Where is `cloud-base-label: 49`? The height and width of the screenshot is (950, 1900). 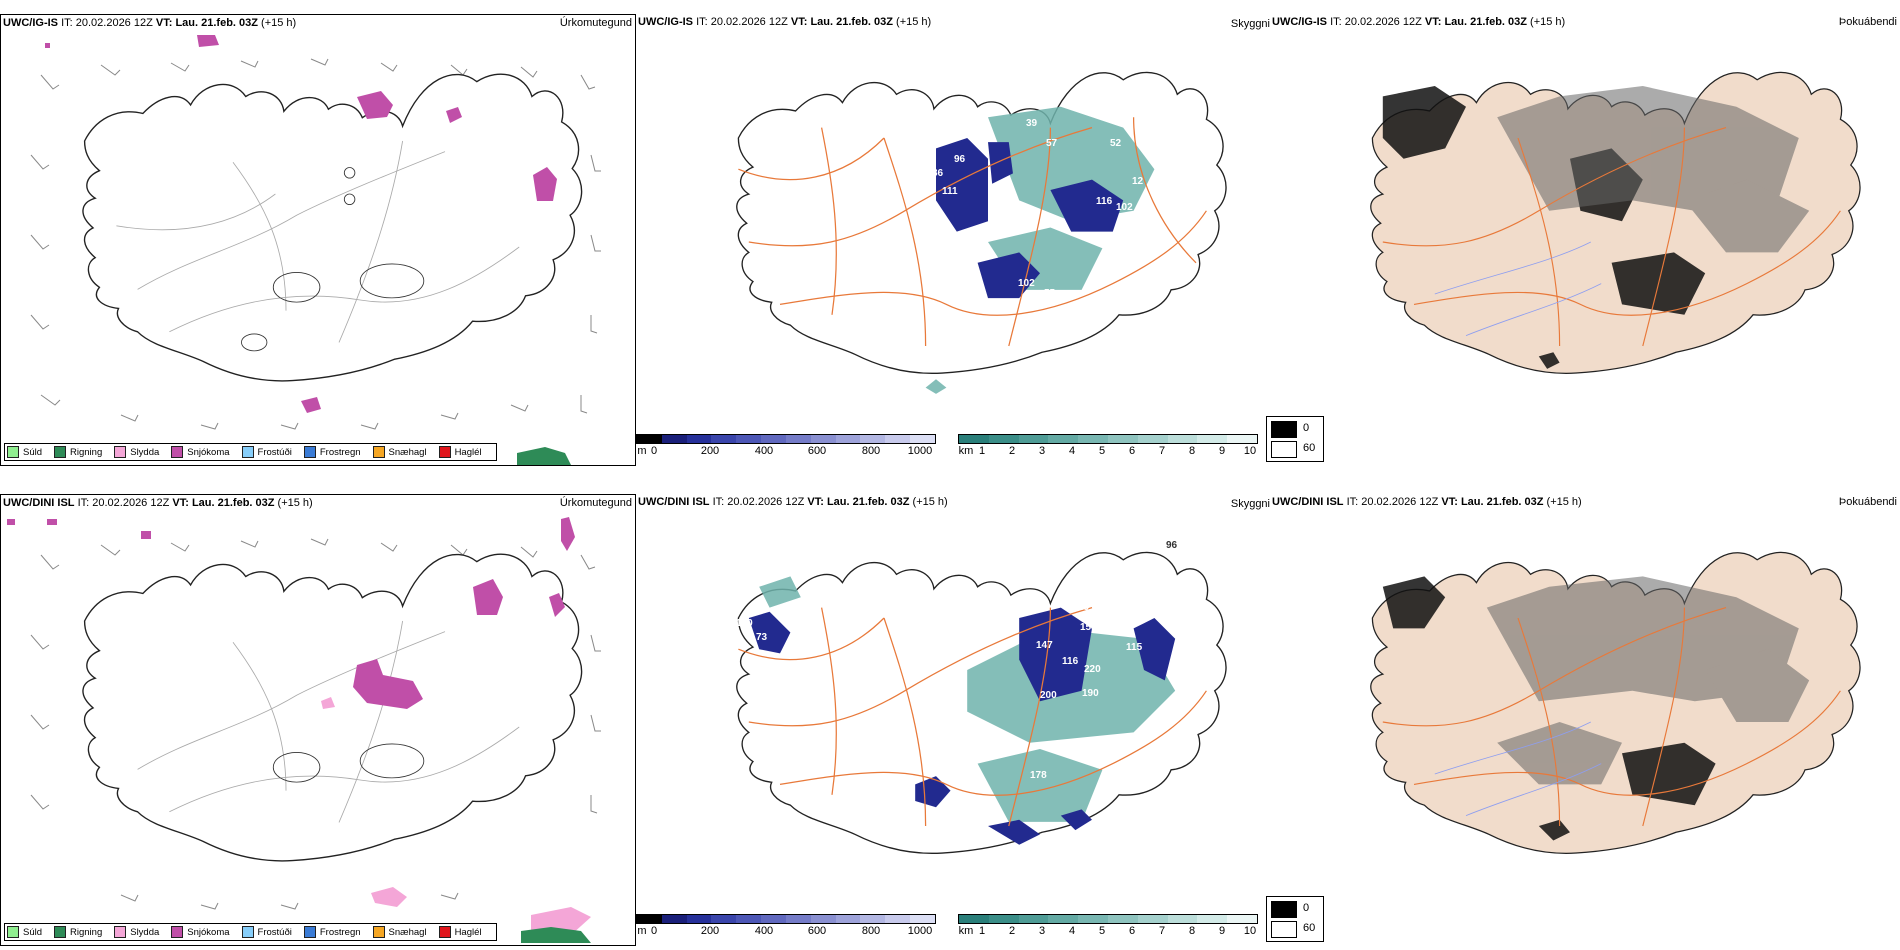 cloud-base-label: 49 is located at coordinates (1084, 607).